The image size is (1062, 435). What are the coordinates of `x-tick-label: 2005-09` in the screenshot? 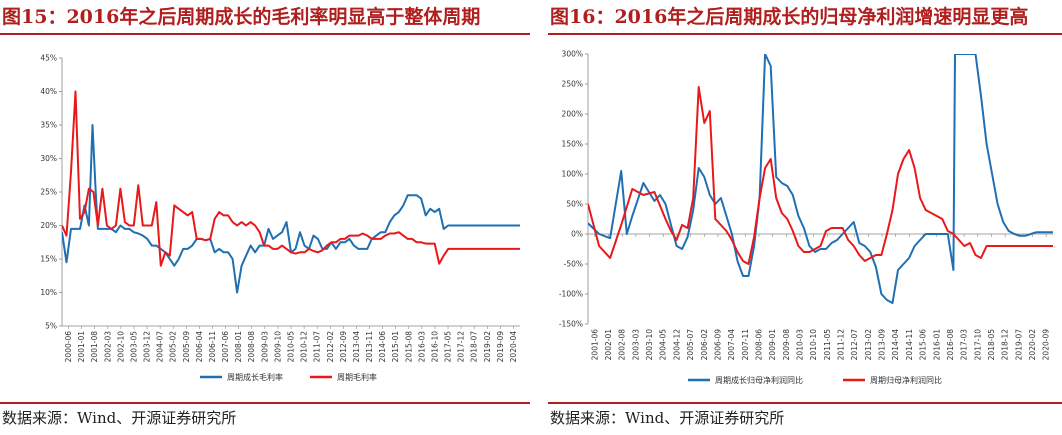 It's located at (186, 347).